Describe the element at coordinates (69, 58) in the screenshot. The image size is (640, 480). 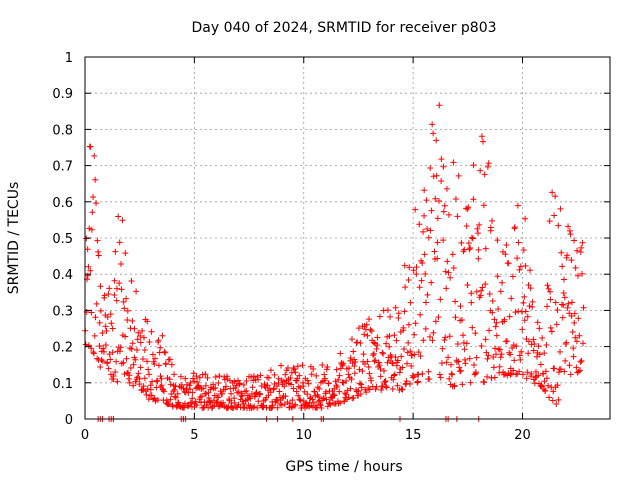
I see `y-tick-label: 1` at that location.